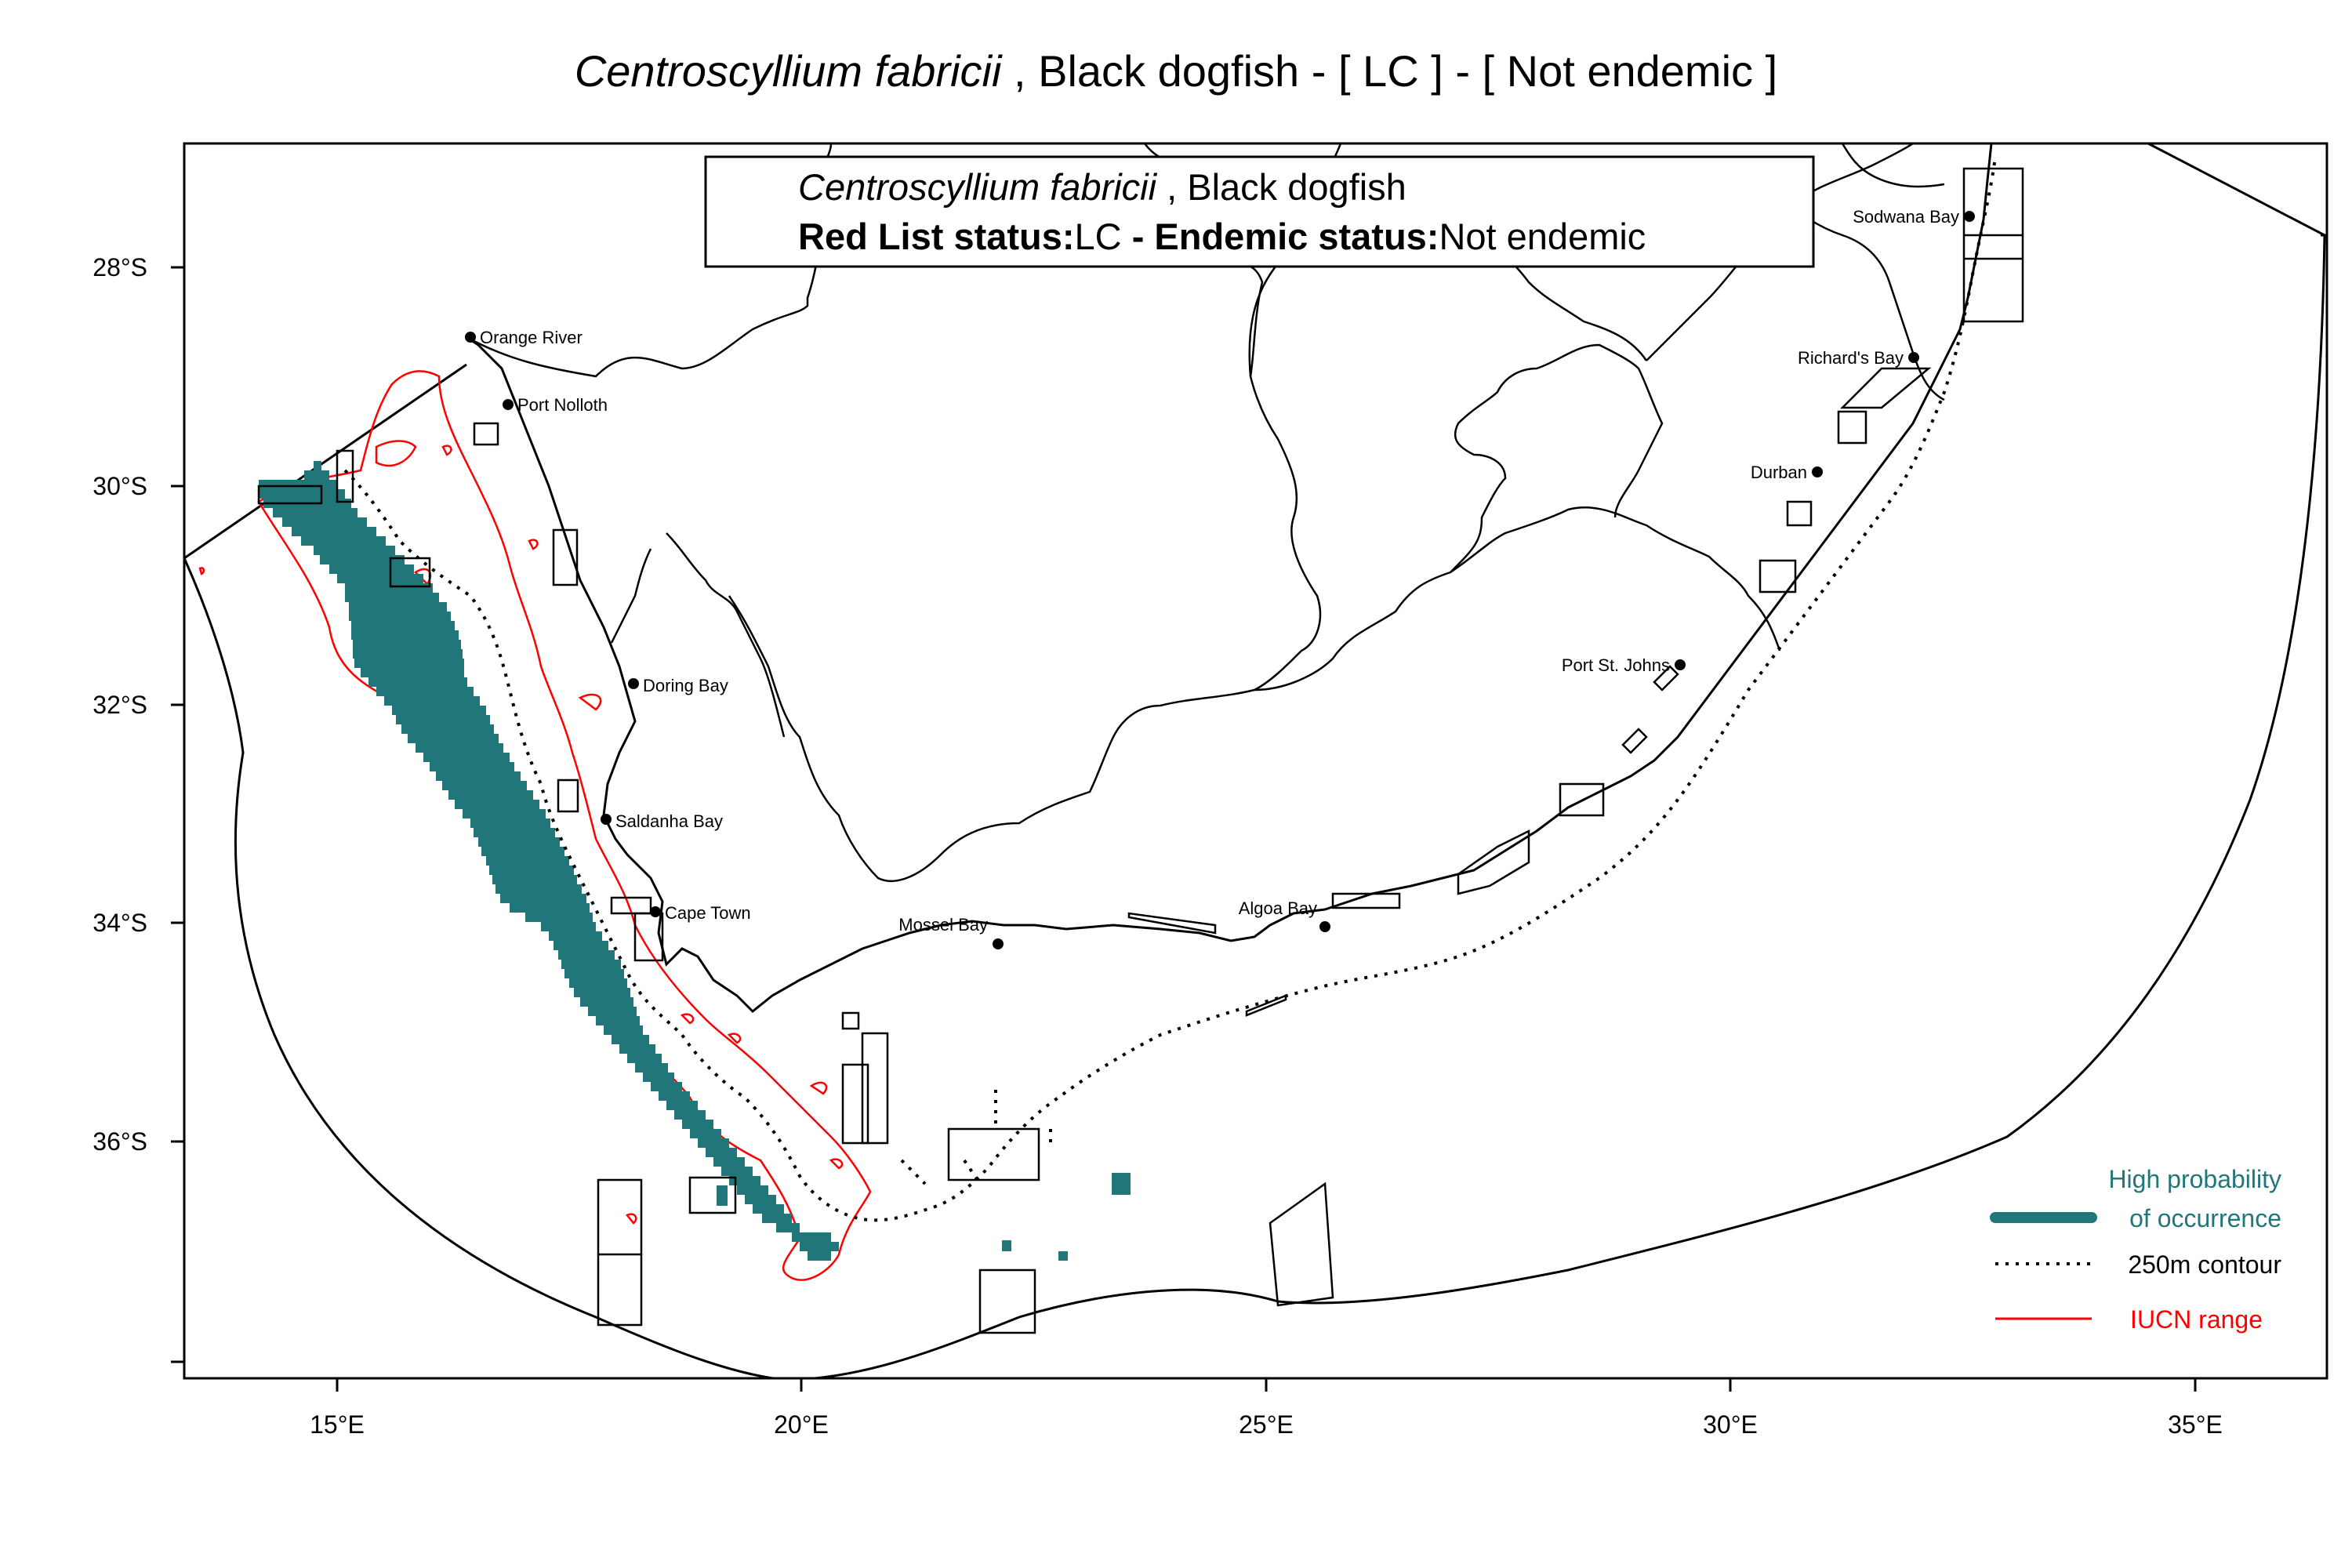 The image size is (2352, 1568). What do you see at coordinates (2204, 1264) in the screenshot?
I see `legend-contour-label: 250m contour` at bounding box center [2204, 1264].